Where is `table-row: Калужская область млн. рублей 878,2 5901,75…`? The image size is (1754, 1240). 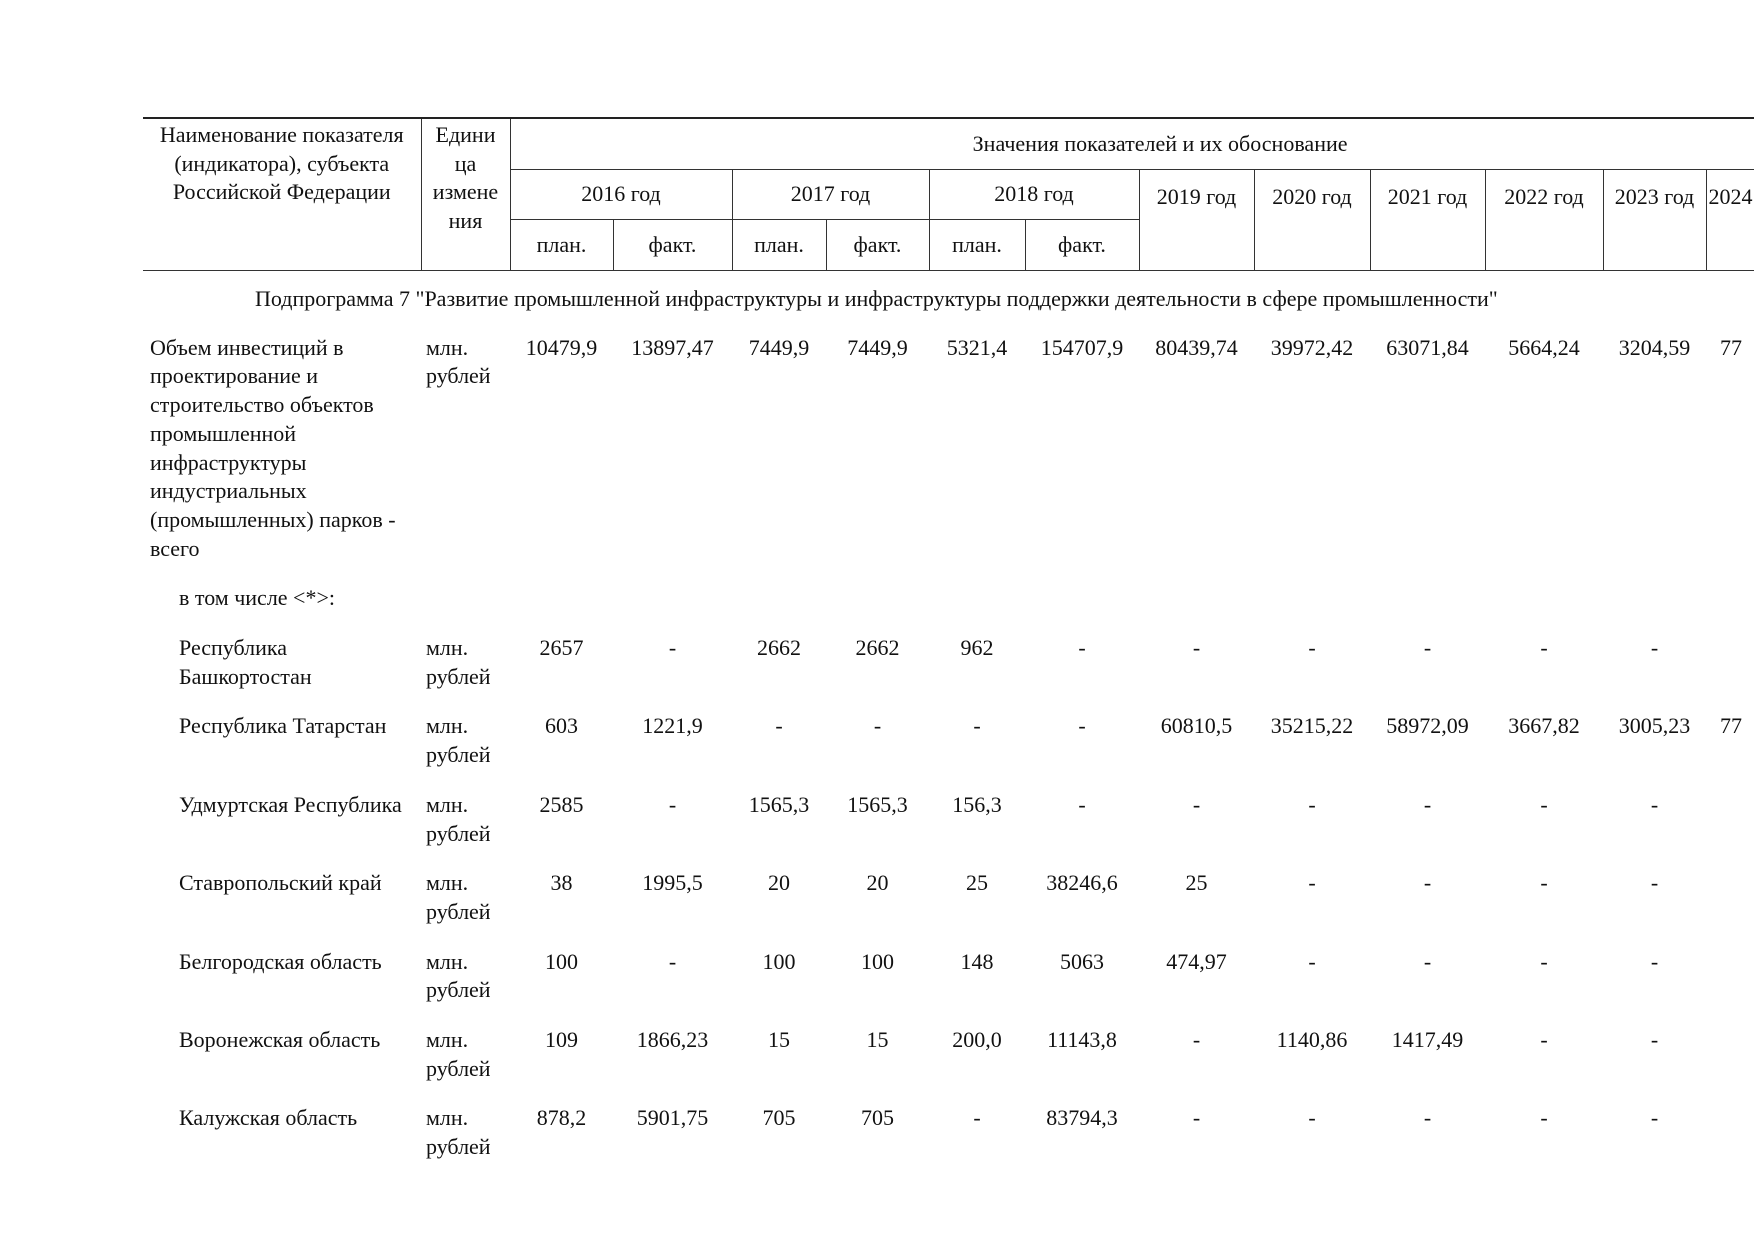 table-row: Калужская область млн. рублей 878,2 5901,75… is located at coordinates (948, 1132).